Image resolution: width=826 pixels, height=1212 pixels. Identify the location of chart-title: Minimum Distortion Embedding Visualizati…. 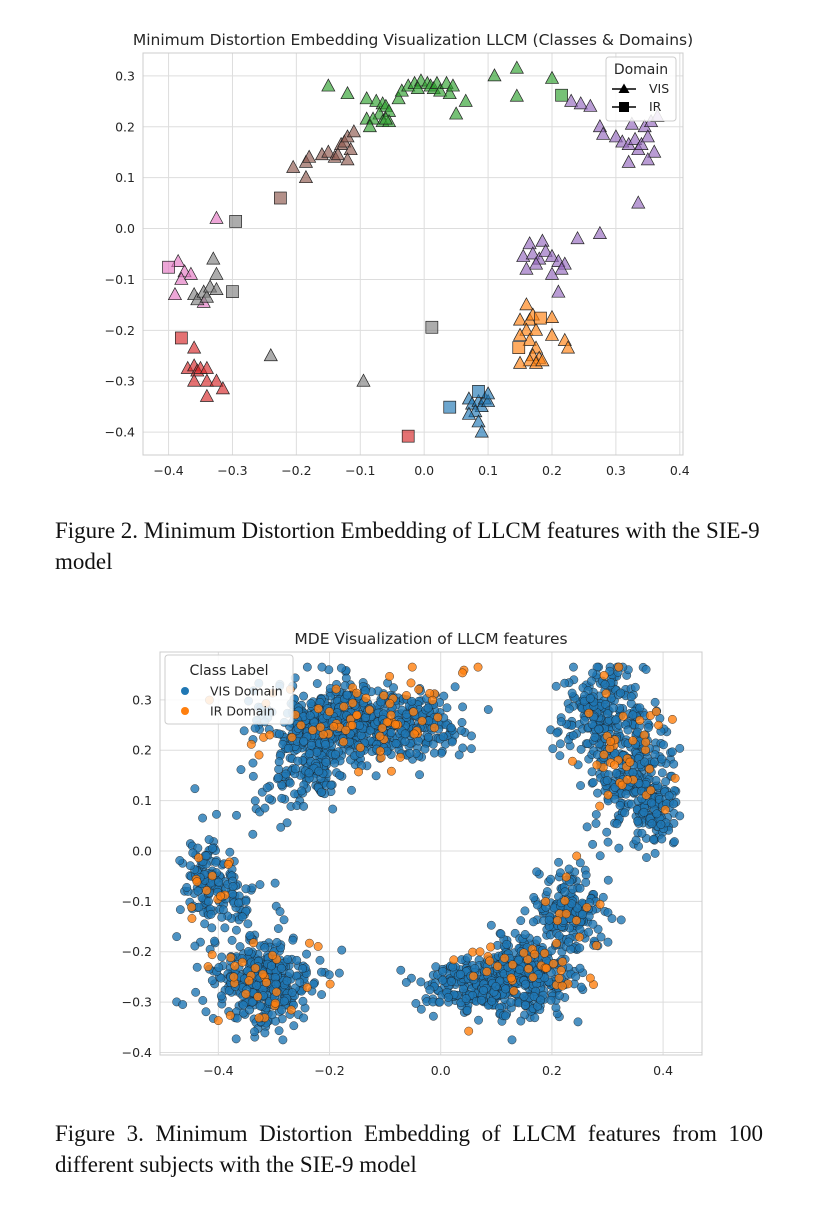
(413, 40).